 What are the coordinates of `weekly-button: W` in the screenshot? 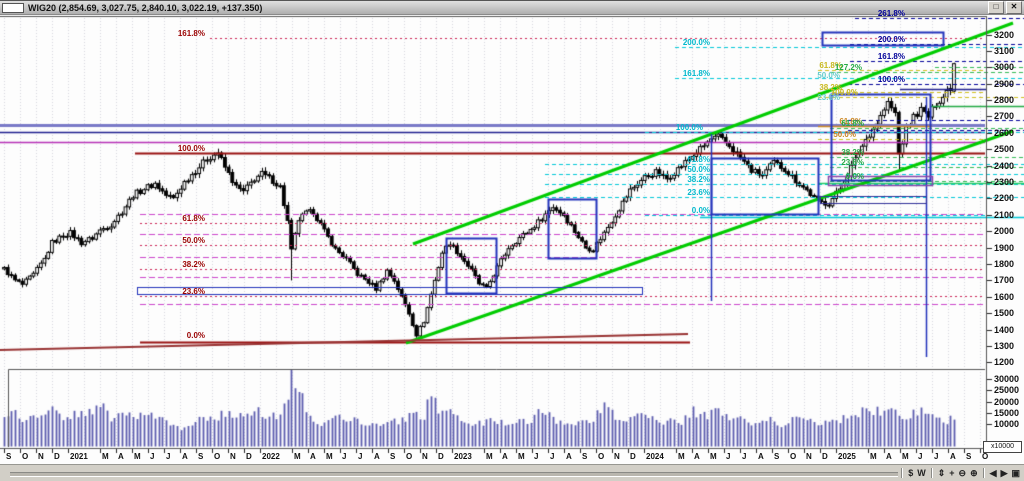 It's located at (921, 473).